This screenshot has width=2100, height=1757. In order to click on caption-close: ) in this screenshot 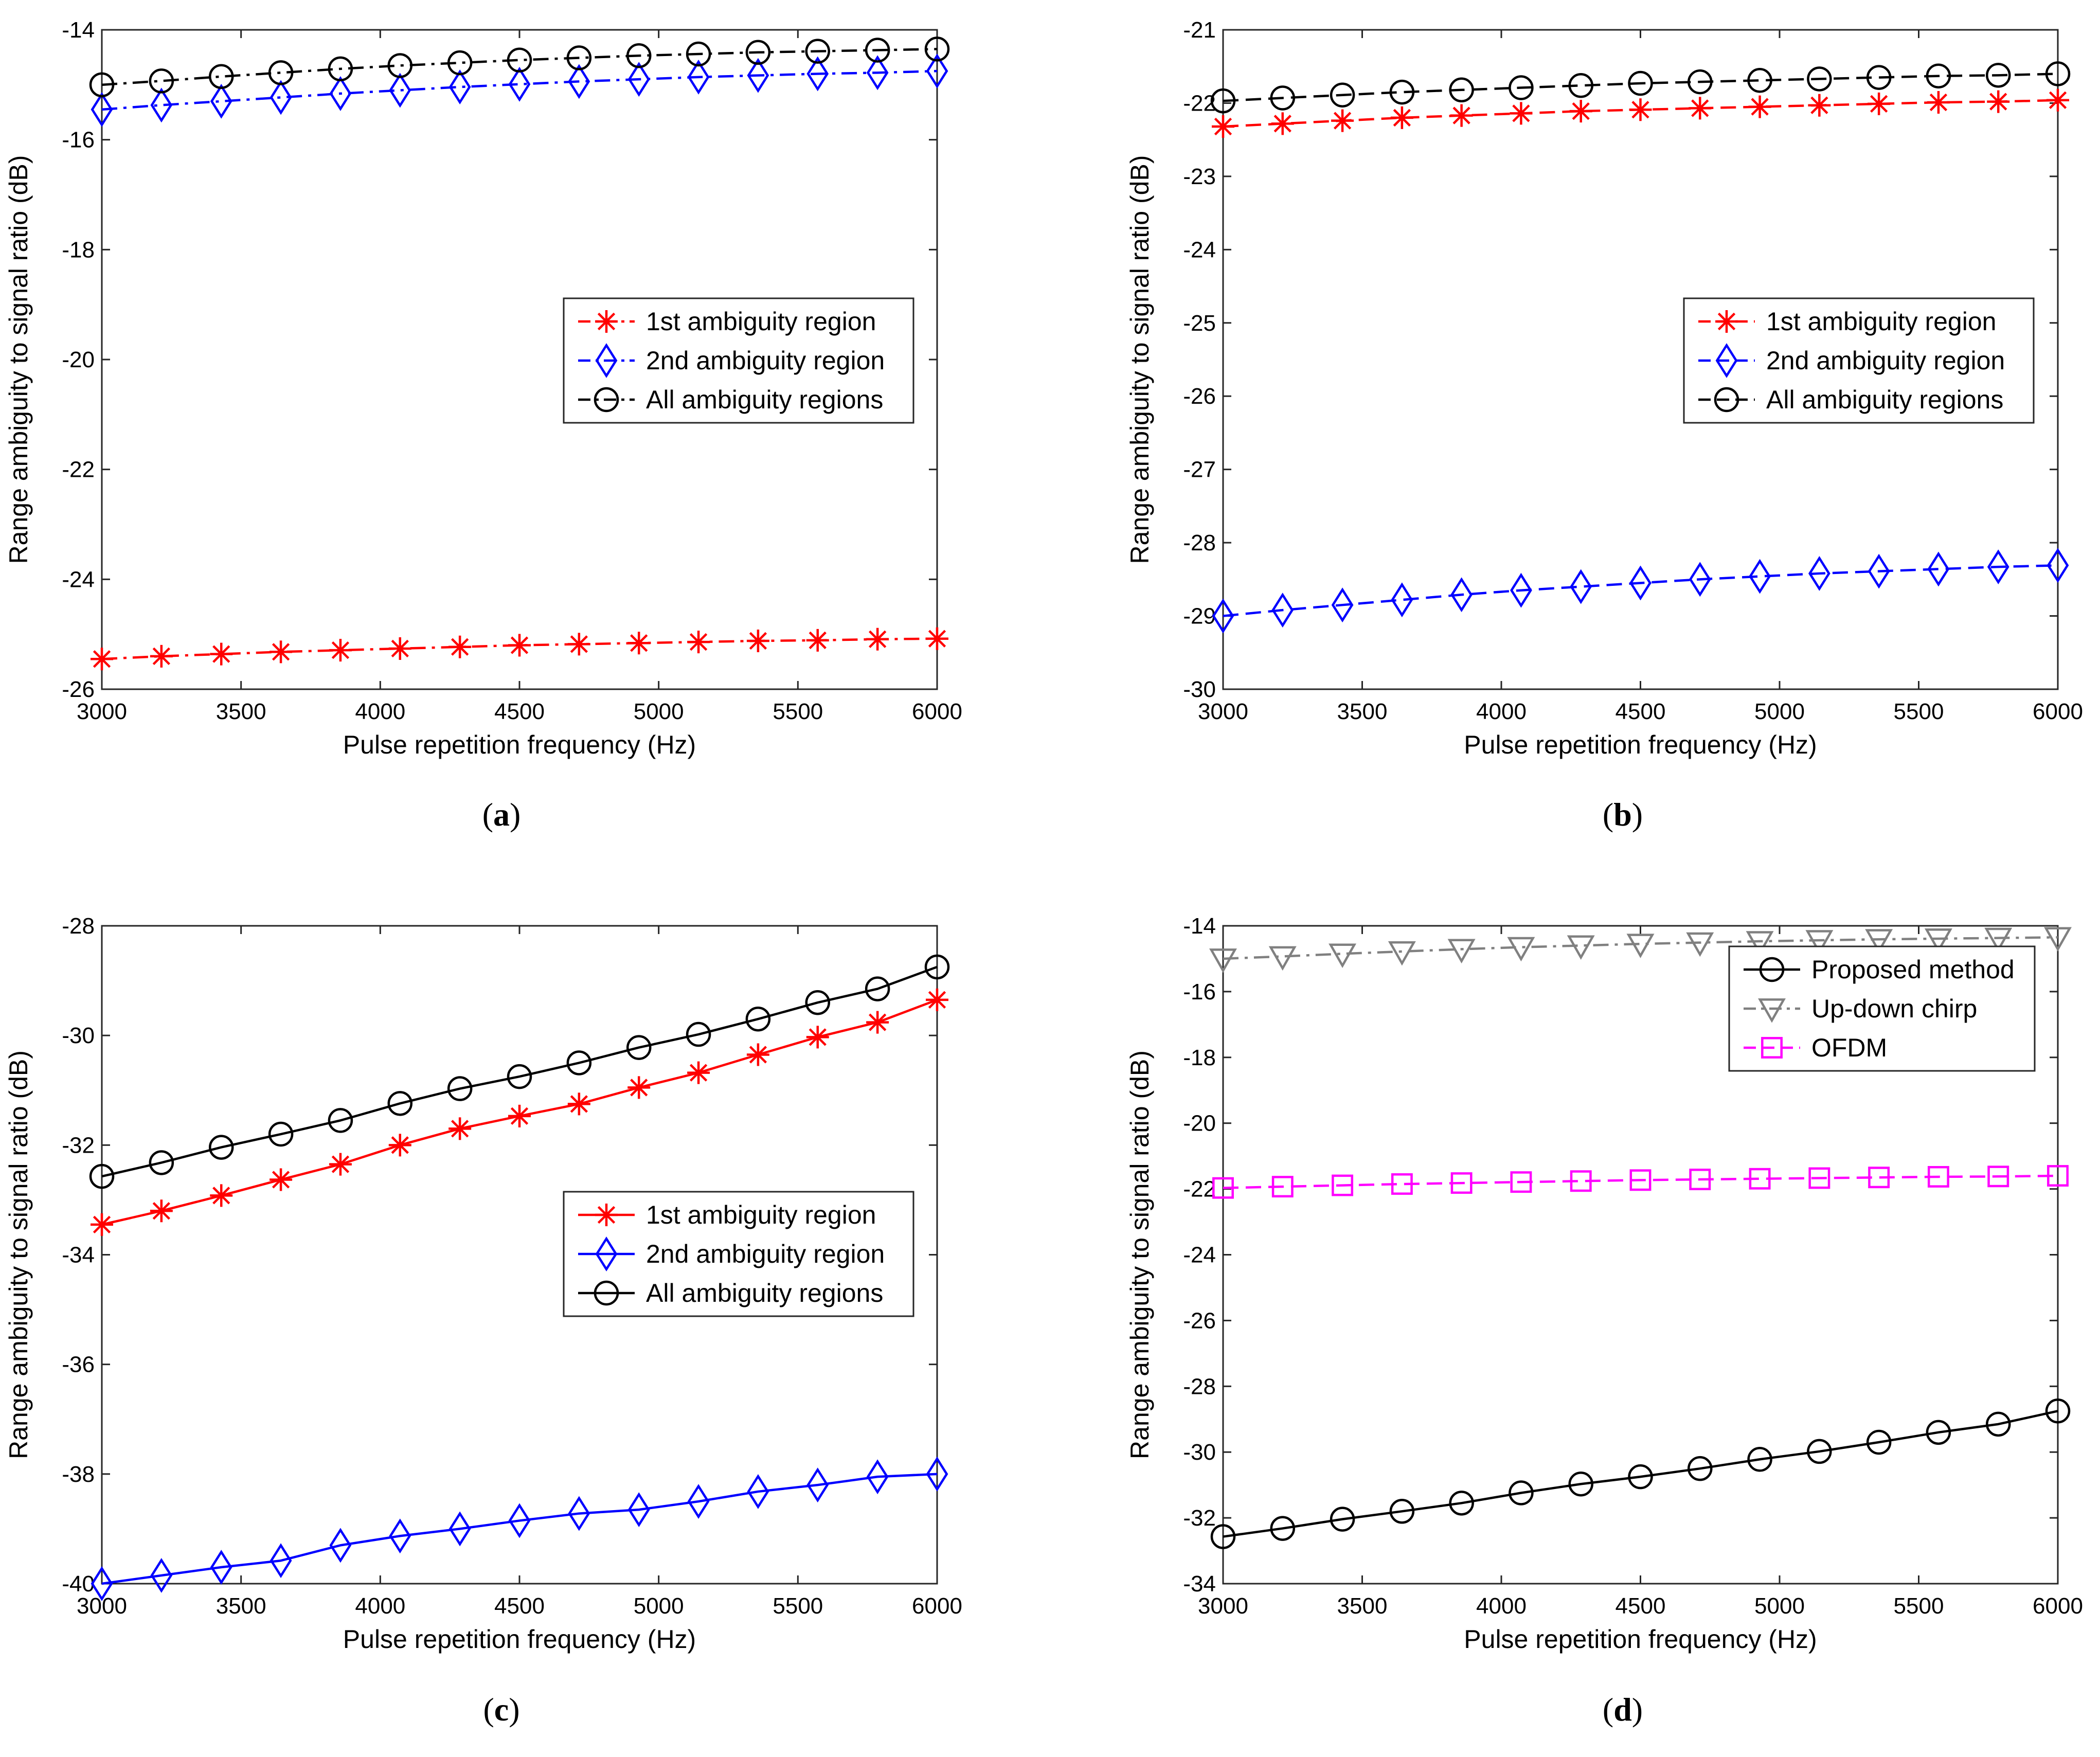, I will do `click(1638, 815)`.